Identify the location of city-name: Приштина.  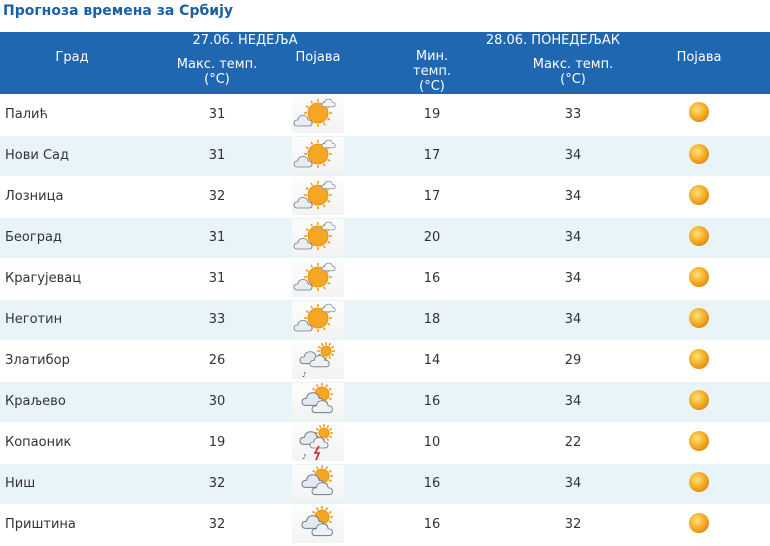
(72, 525).